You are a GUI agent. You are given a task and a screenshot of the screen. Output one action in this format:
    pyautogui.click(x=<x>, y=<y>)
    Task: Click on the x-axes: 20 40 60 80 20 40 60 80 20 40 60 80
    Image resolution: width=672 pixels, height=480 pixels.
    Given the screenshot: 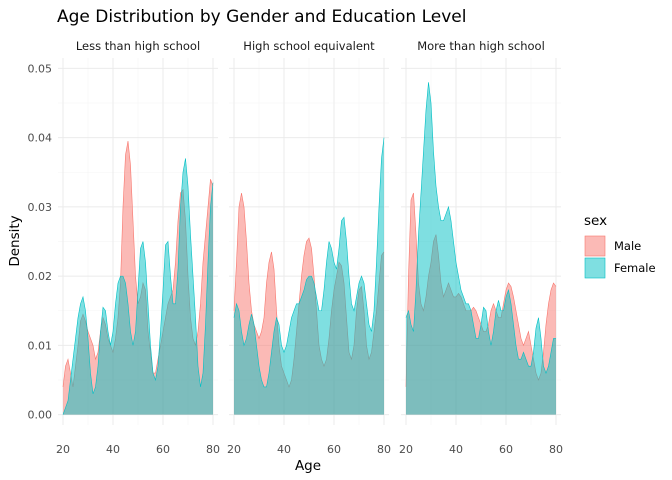 What is the action you would take?
    pyautogui.click(x=309, y=449)
    